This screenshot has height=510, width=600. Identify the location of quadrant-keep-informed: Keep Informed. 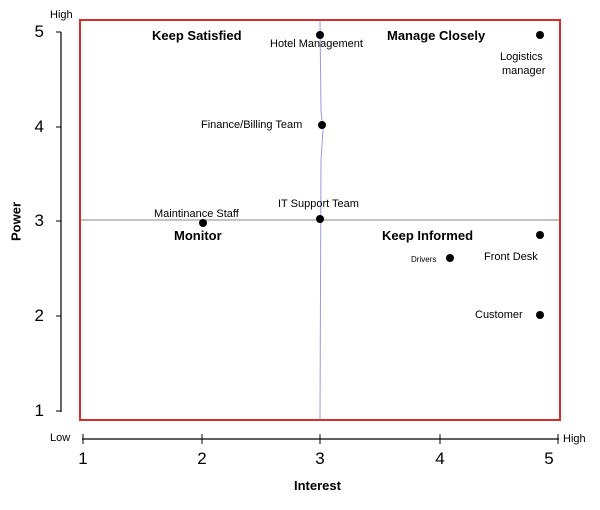
(428, 235).